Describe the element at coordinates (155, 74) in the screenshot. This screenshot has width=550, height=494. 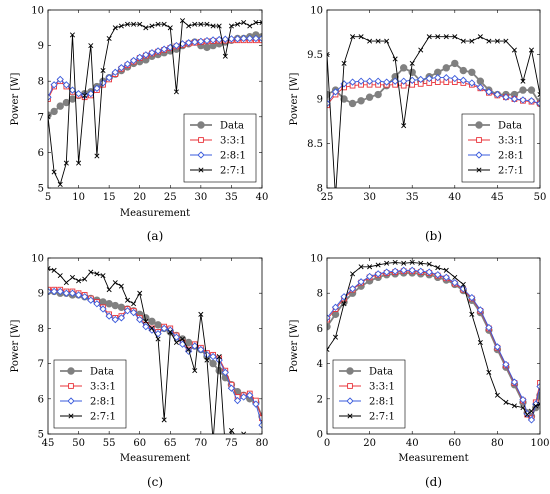
I see `series-line-data` at that location.